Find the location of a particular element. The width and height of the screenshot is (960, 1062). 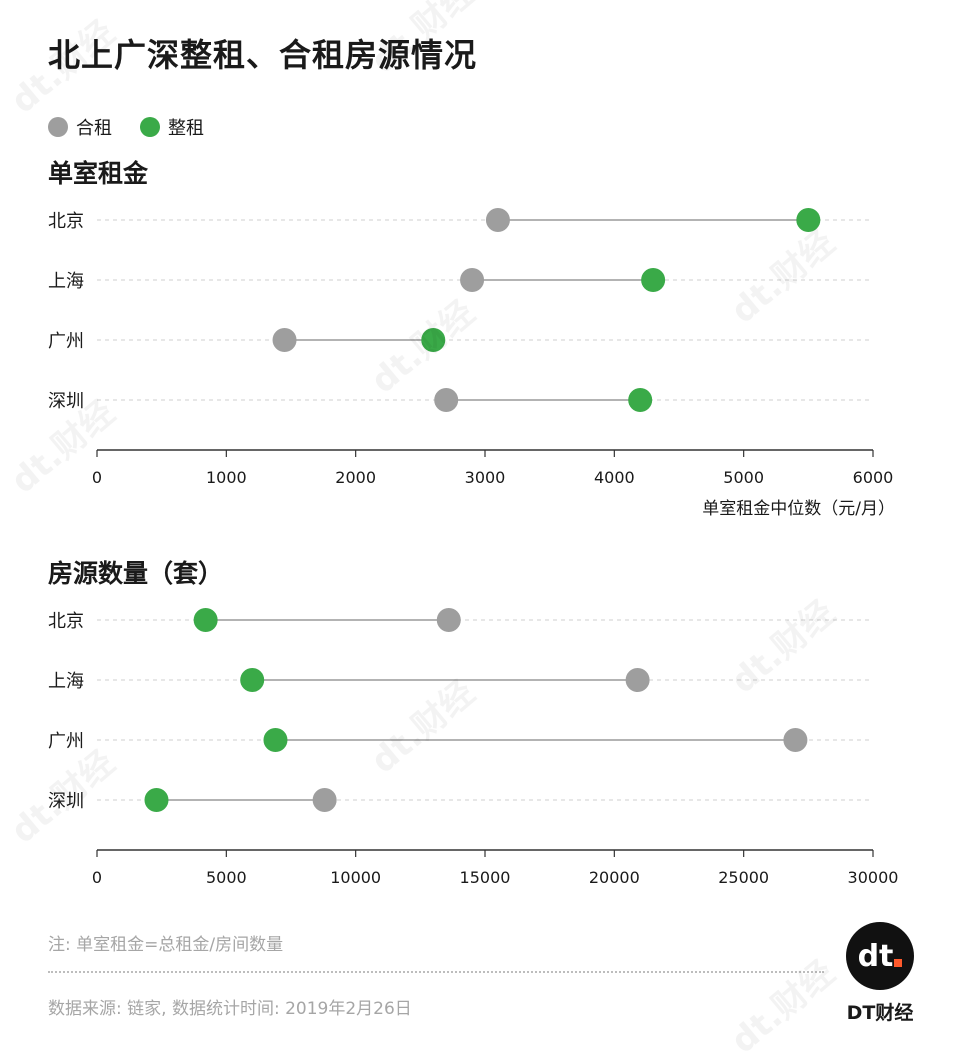

footer-divider is located at coordinates (436, 972).